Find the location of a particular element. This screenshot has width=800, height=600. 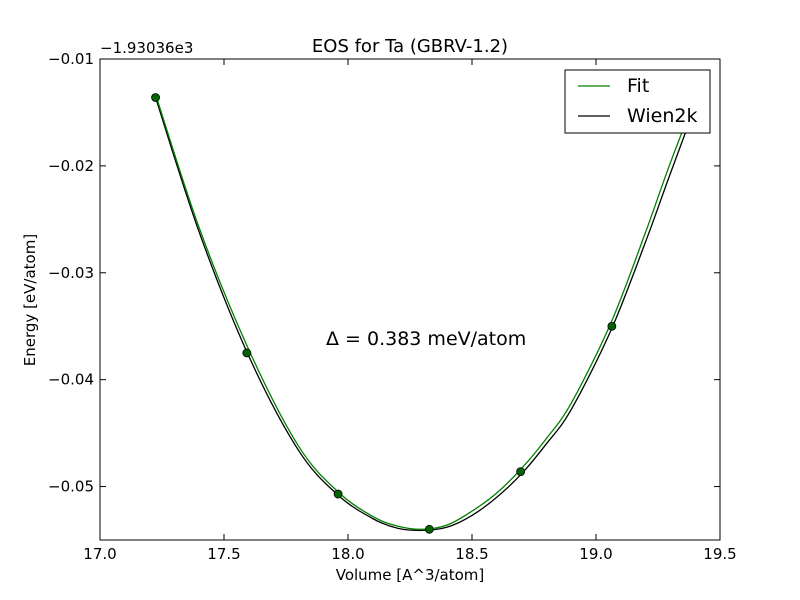

x-tick-label: 19.5 is located at coordinates (719, 554).